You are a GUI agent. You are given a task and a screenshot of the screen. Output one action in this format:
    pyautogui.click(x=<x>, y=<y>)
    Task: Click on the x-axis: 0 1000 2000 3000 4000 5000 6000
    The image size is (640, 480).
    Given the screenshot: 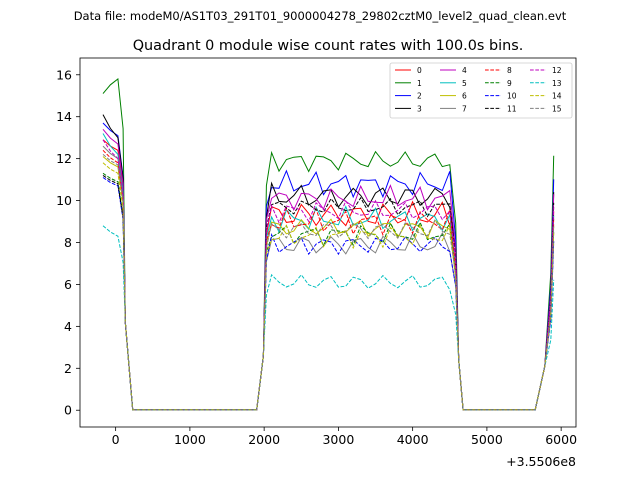 What is the action you would take?
    pyautogui.click(x=344, y=437)
    